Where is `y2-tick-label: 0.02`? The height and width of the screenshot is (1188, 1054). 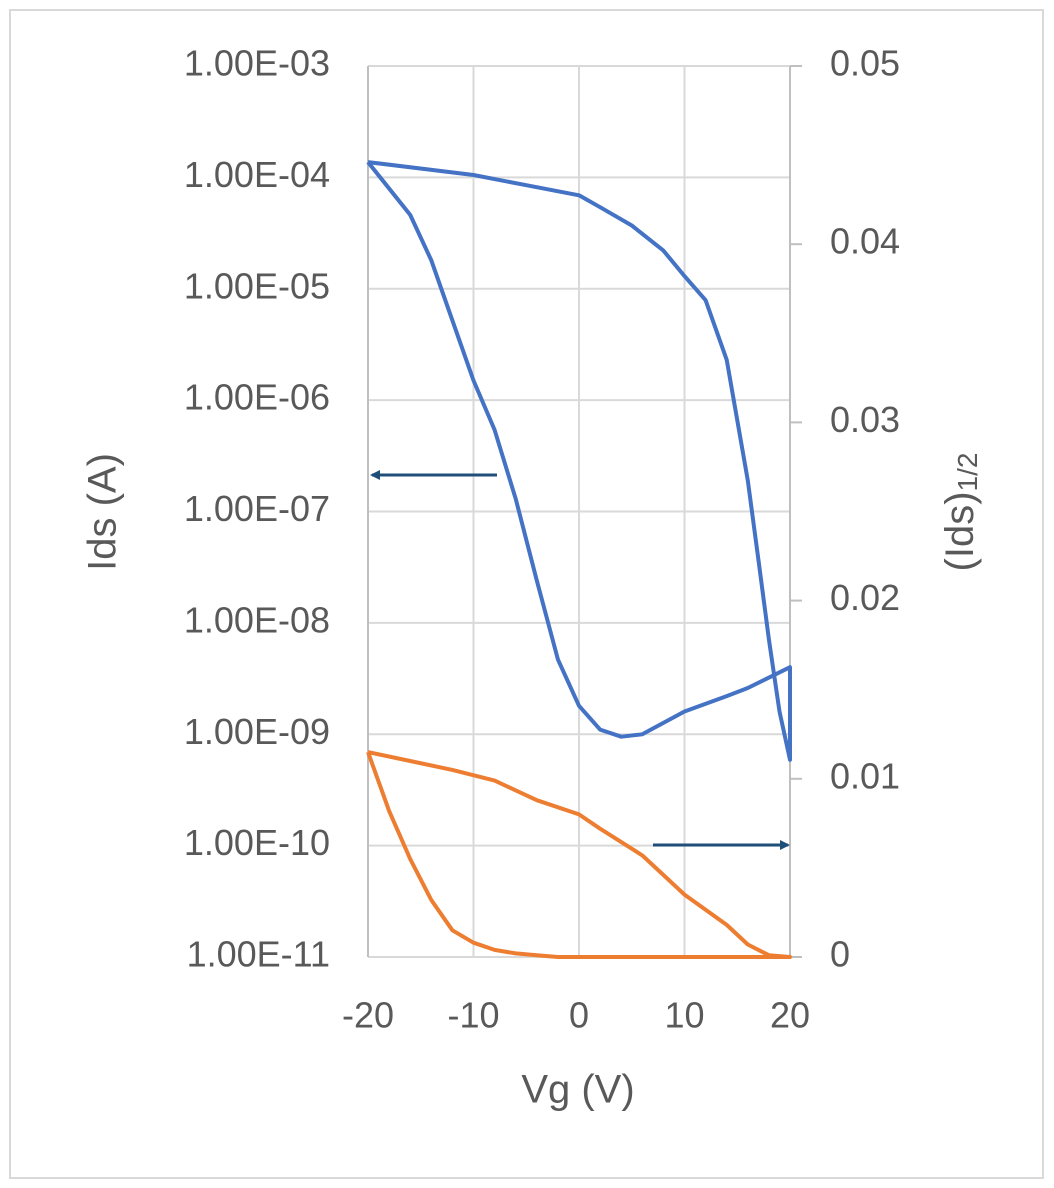 y2-tick-label: 0.02 is located at coordinates (865, 597).